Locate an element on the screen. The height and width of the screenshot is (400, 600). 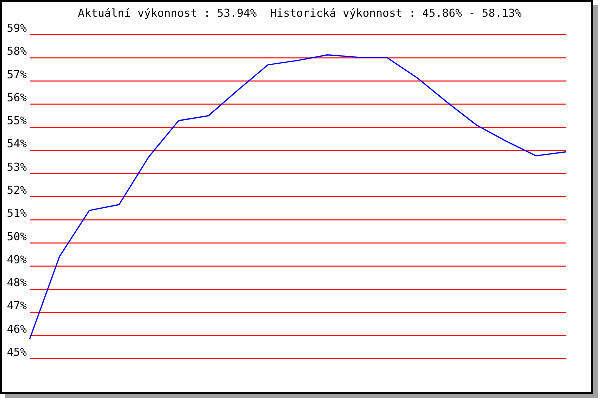
y-tick-label: 59% is located at coordinates (17, 29).